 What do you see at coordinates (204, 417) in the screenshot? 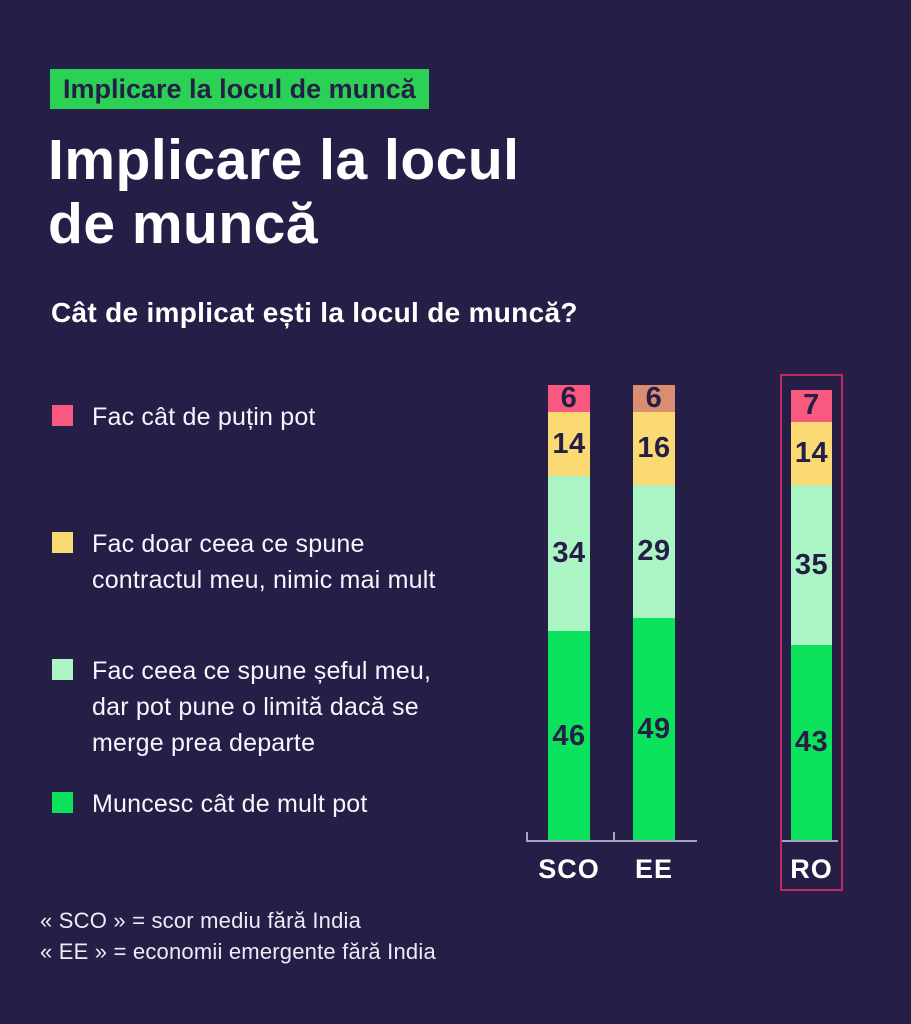
I see `legend-label: Fac cât de puțin pot` at bounding box center [204, 417].